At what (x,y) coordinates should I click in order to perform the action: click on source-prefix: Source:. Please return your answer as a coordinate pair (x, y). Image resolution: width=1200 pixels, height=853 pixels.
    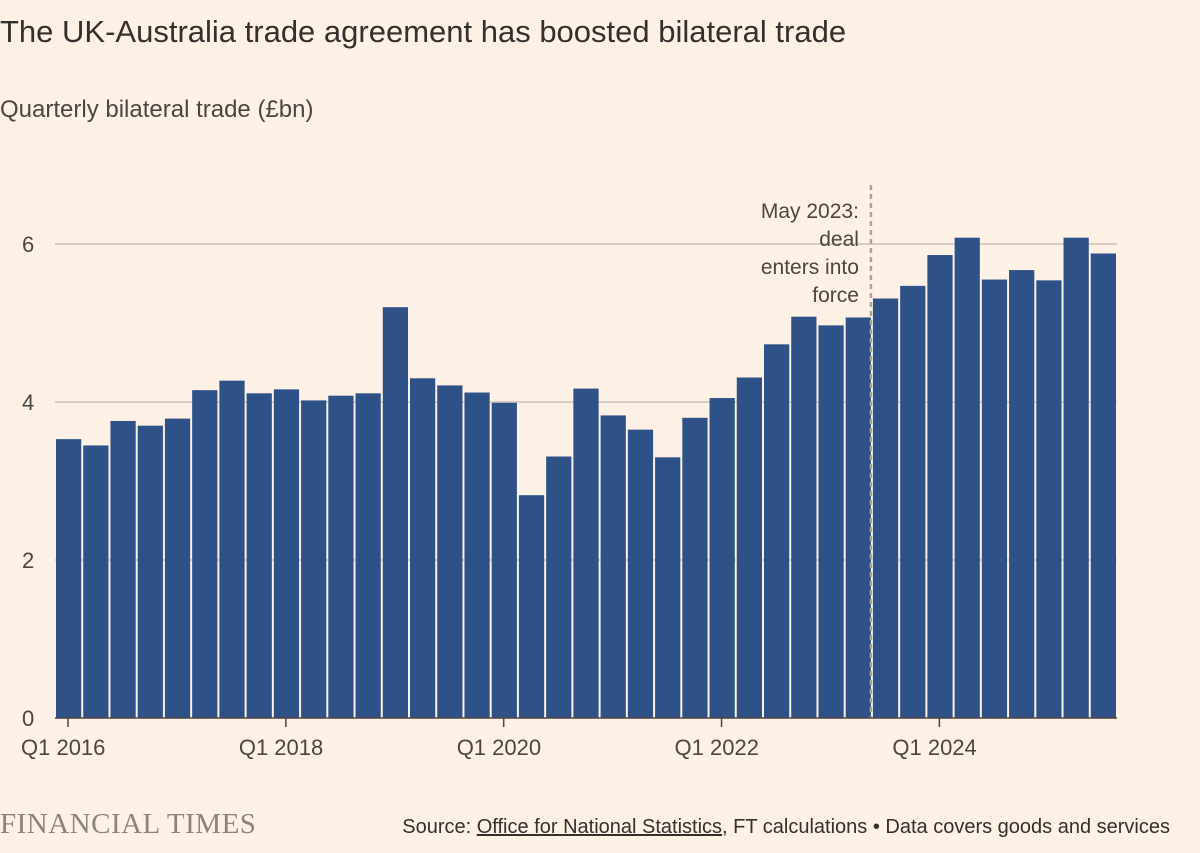
    Looking at the image, I should click on (439, 827).